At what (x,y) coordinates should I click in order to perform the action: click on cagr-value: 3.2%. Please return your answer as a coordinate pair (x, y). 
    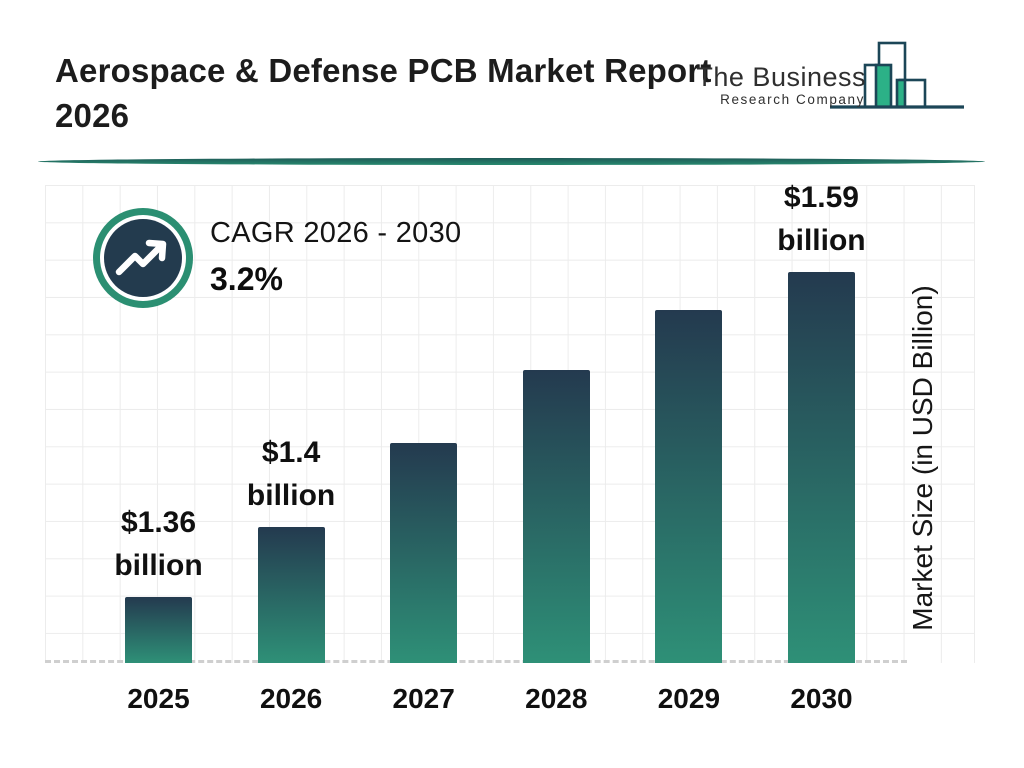
    Looking at the image, I should click on (246, 279).